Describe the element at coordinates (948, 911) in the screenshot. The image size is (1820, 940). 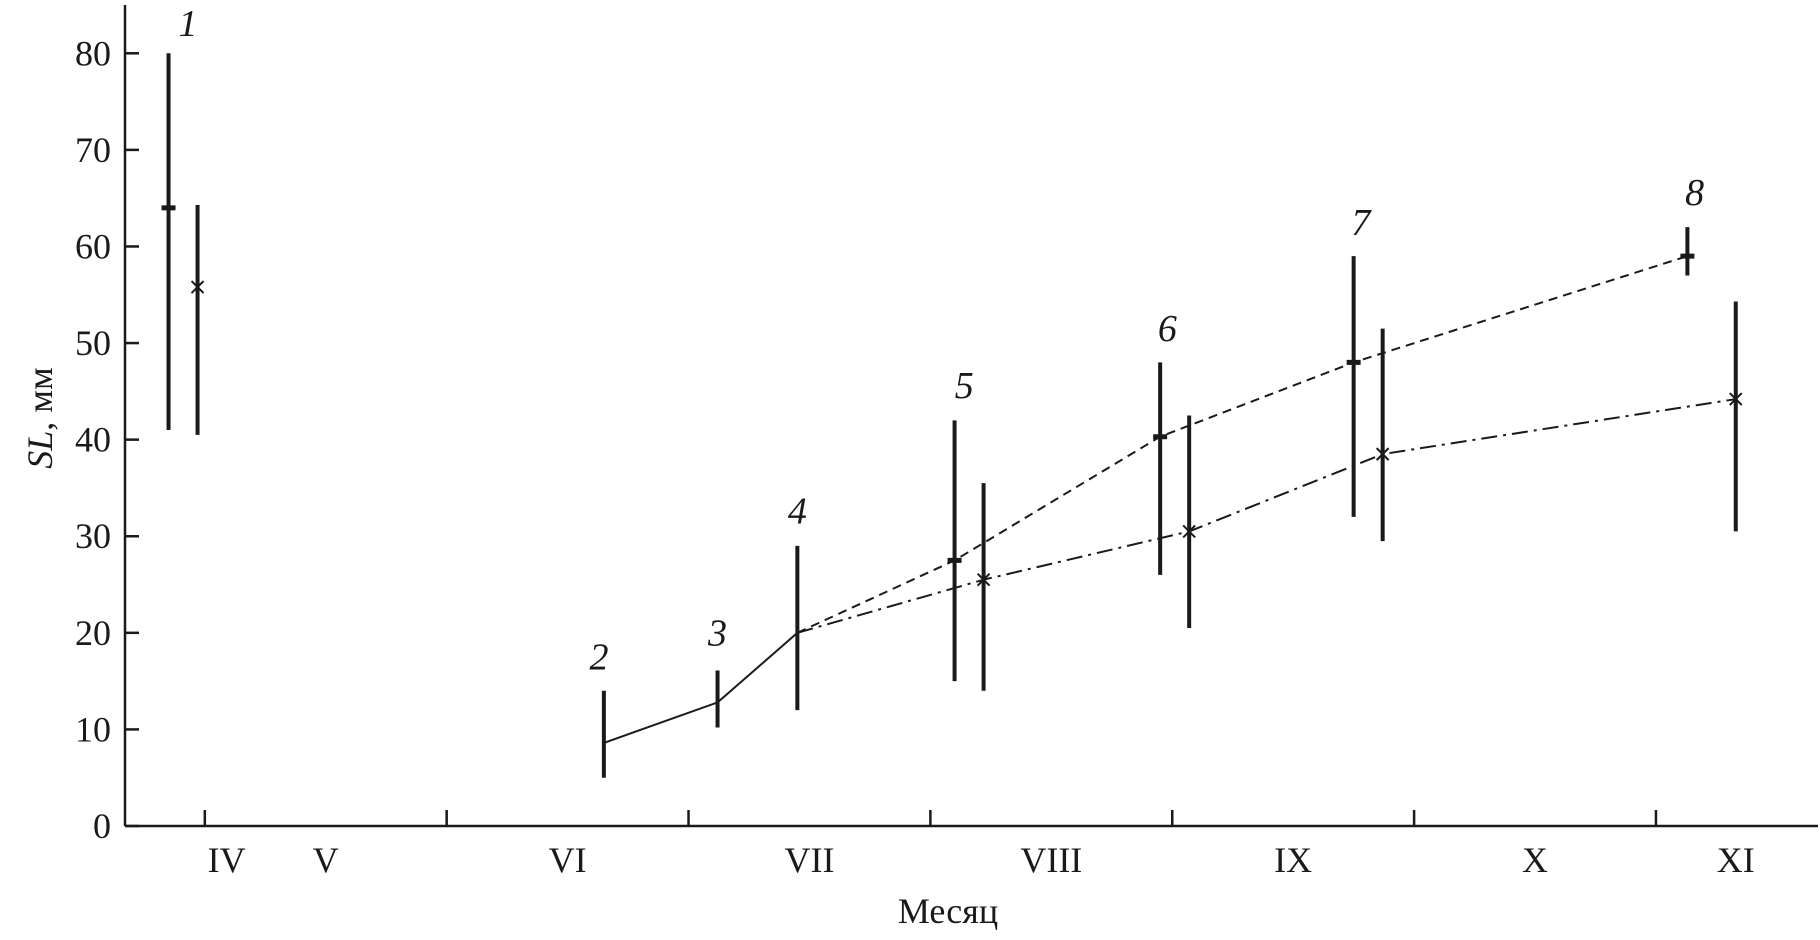
I see `x-axis-title: Месяц` at that location.